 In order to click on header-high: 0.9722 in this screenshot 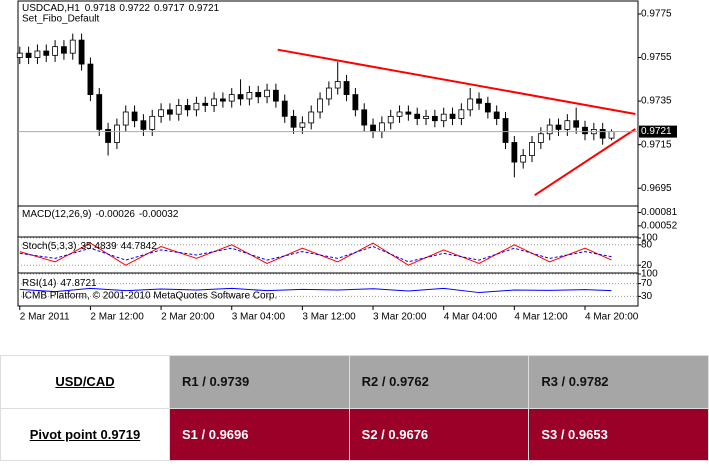, I will do `click(134, 8)`.